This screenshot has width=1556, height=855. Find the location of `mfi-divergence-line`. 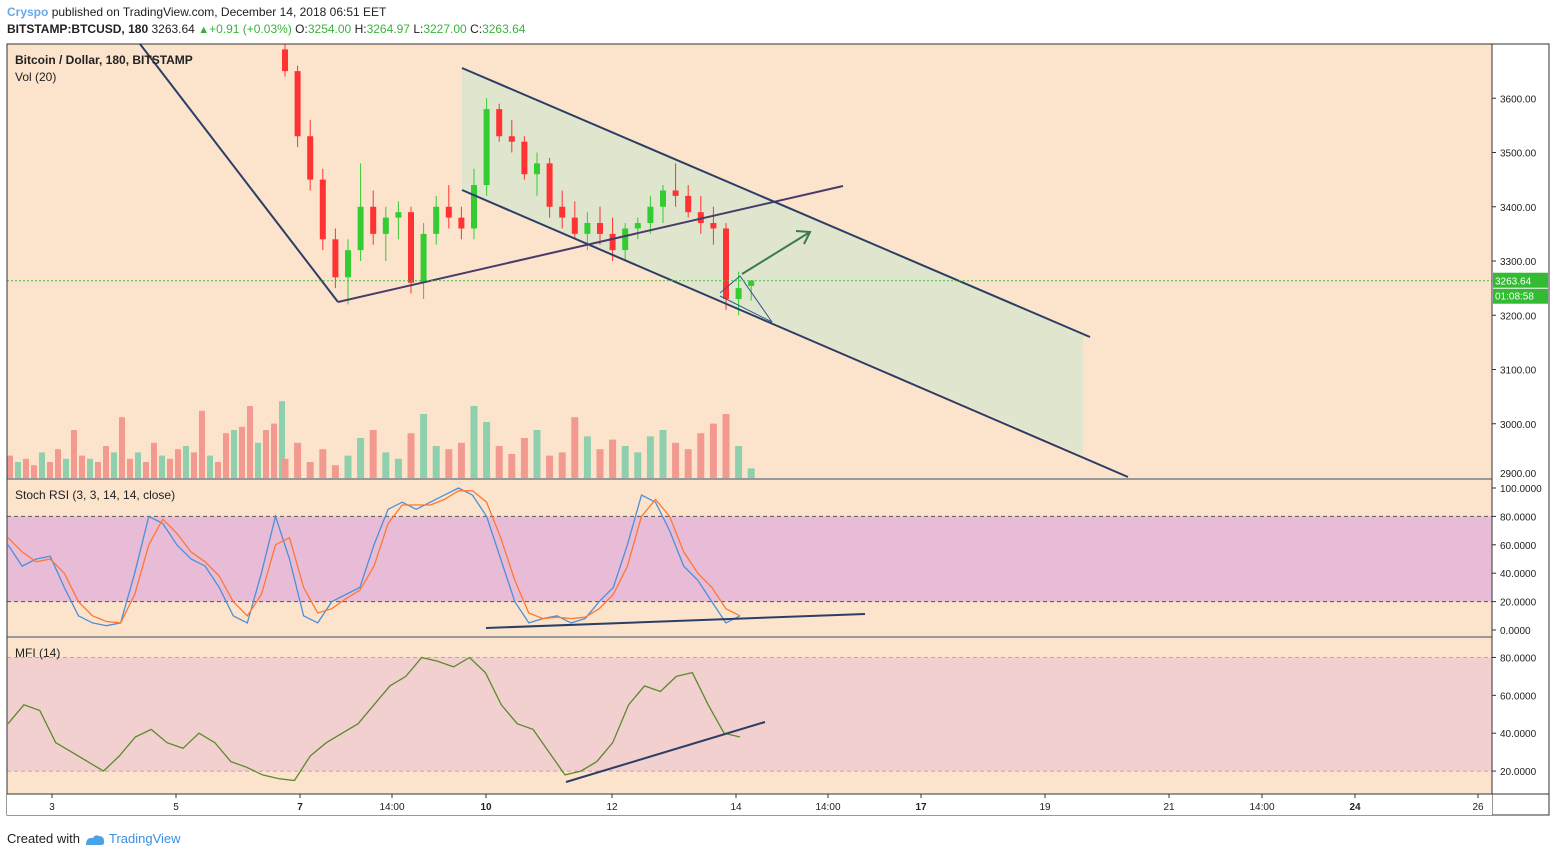

mfi-divergence-line is located at coordinates (665, 752).